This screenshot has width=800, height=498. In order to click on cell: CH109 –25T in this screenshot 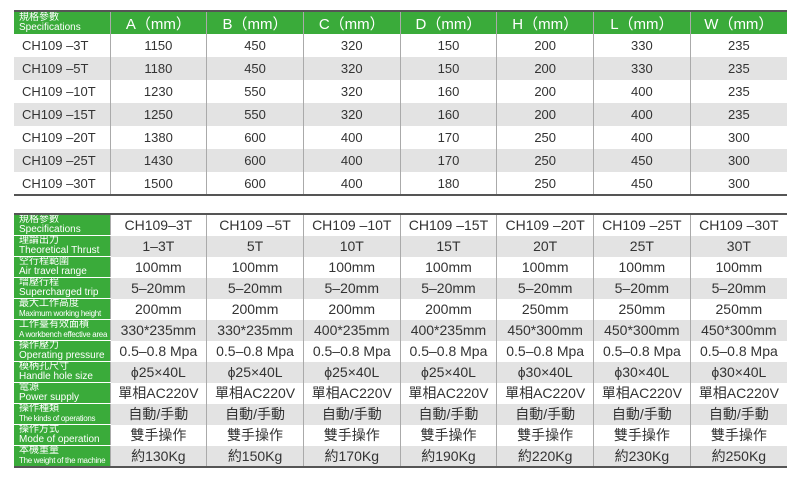, I will do `click(642, 225)`.